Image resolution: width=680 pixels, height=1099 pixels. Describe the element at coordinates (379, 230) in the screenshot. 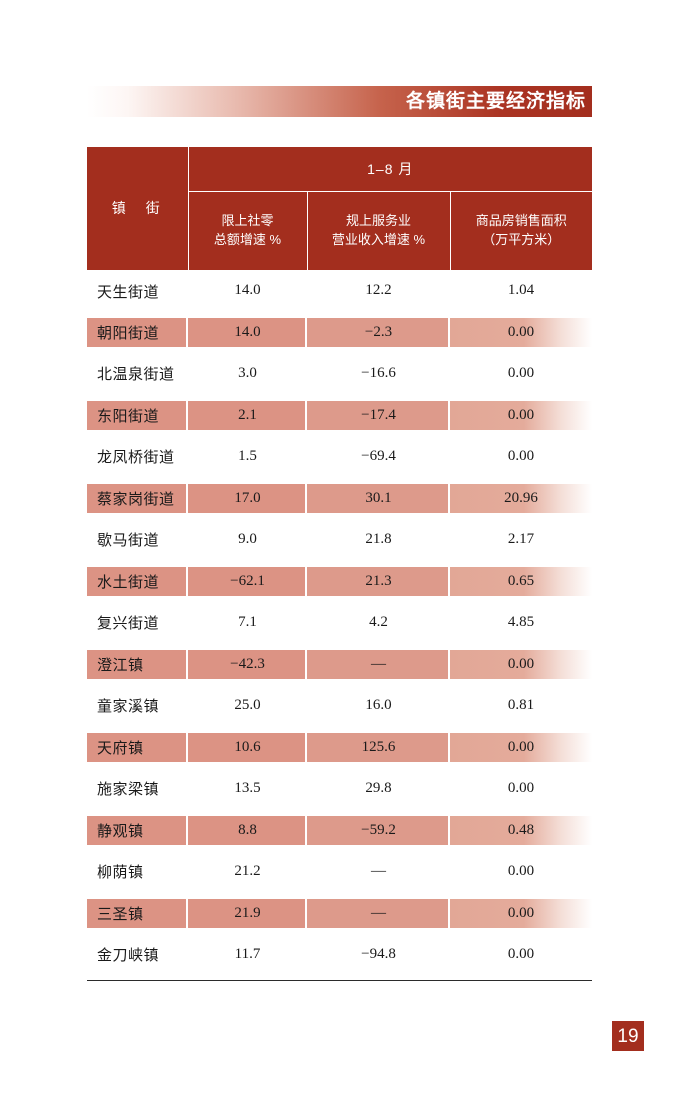

I see `column-header-service-revenue-growth: 规上服务业 营业收入增速 %` at that location.